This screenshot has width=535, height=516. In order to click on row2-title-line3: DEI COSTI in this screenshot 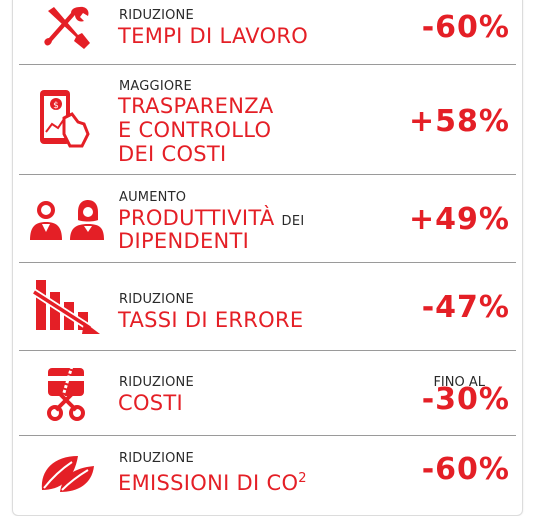, I will do `click(172, 154)`.